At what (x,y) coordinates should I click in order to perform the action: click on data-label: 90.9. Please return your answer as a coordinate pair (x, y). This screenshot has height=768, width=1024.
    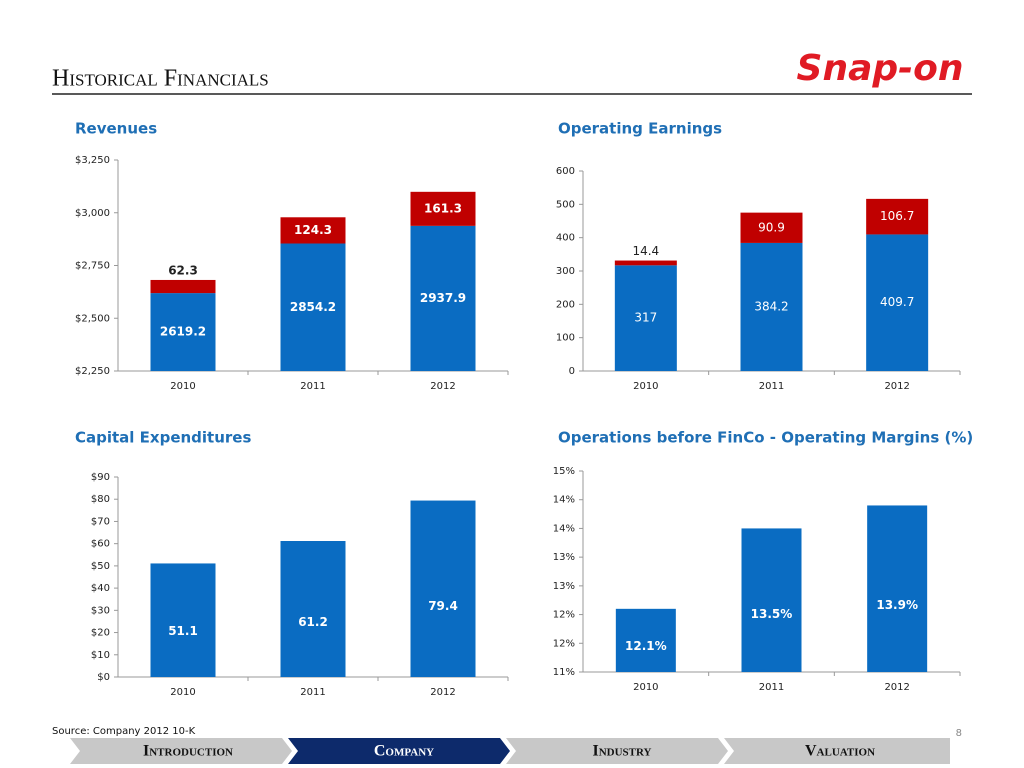
    Looking at the image, I should click on (771, 227).